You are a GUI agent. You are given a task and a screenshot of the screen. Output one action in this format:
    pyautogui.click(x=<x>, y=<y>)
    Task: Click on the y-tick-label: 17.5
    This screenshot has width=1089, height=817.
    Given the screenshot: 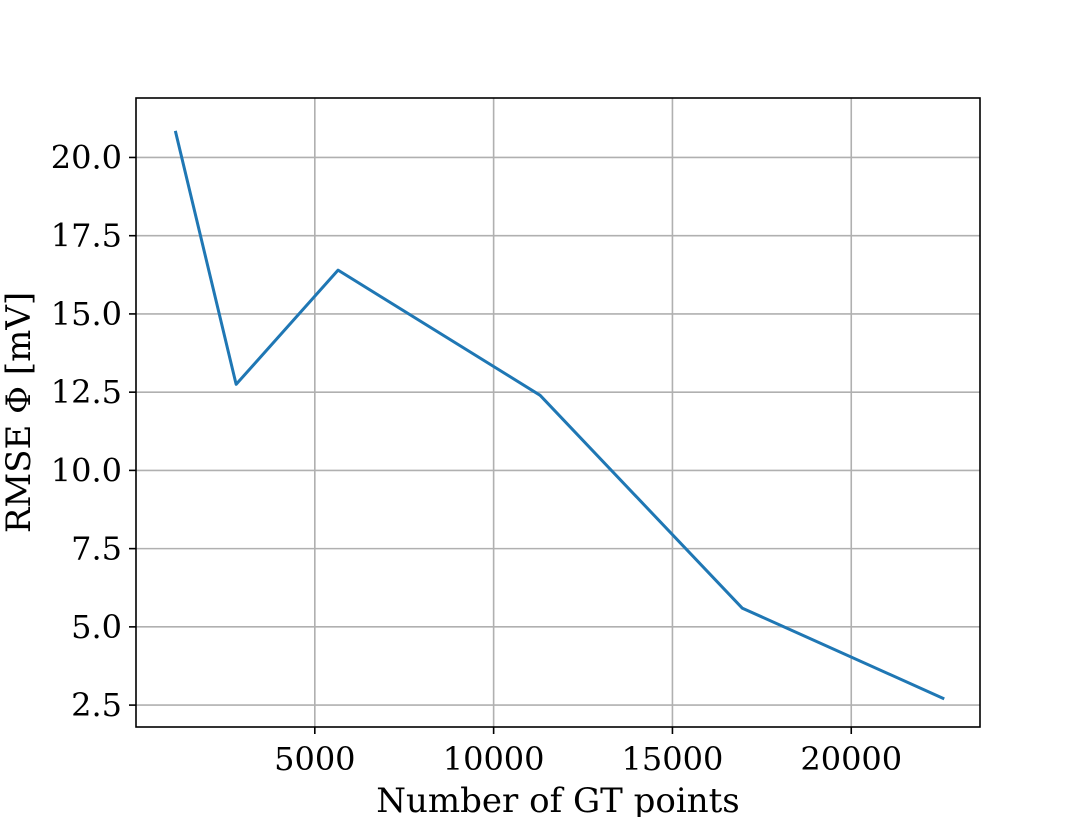 What is the action you would take?
    pyautogui.click(x=86, y=236)
    